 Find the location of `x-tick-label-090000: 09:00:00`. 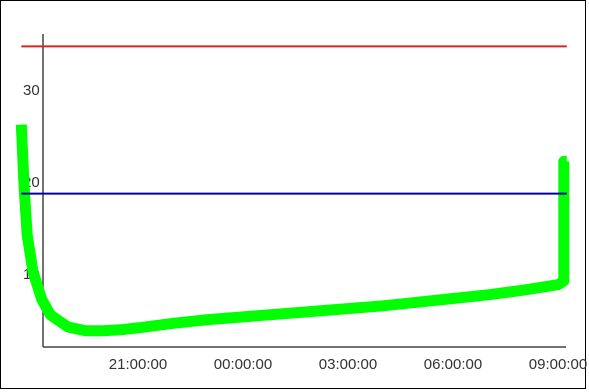

x-tick-label-090000: 09:00:00 is located at coordinates (558, 364).